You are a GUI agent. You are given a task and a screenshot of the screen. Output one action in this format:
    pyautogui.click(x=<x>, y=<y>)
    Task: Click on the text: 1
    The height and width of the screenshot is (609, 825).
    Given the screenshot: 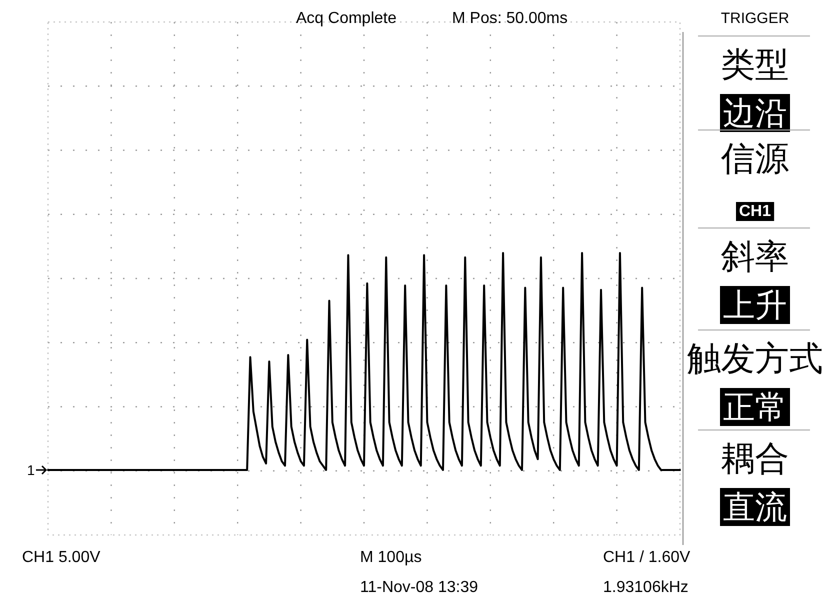 What is the action you would take?
    pyautogui.click(x=31, y=470)
    